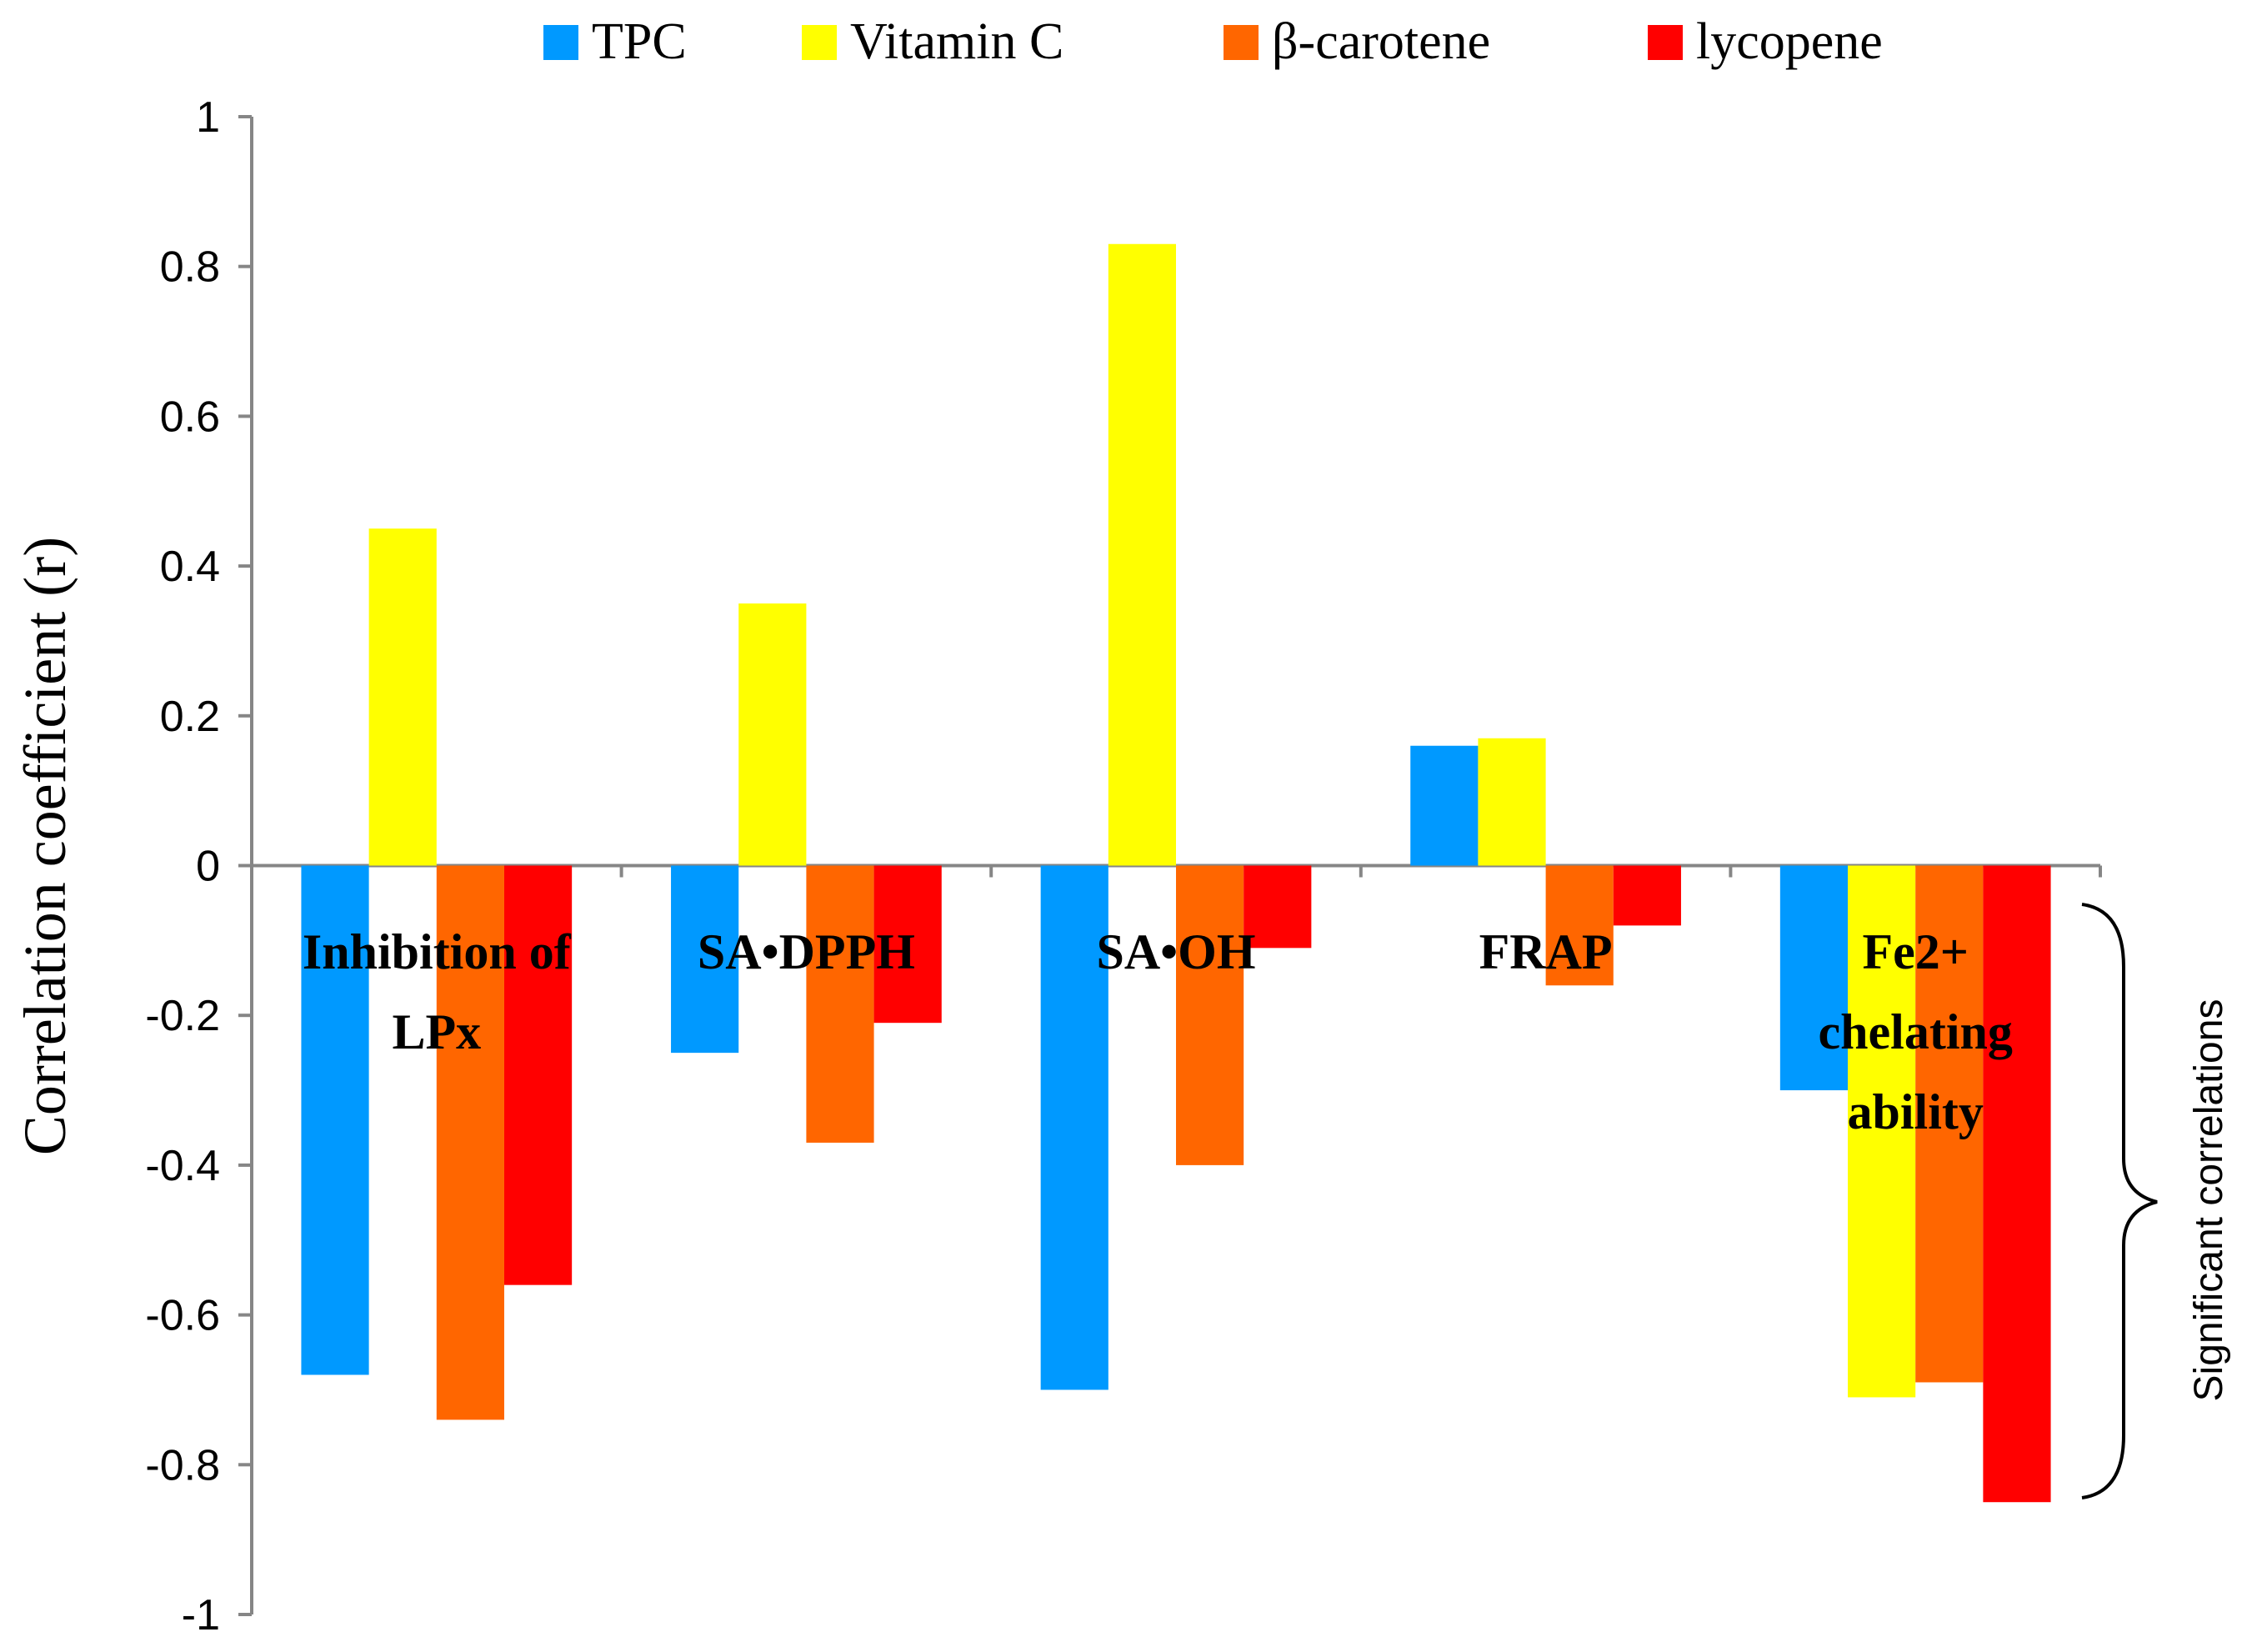  Describe the element at coordinates (1916, 1031) in the screenshot. I see `category-label: chelating` at that location.